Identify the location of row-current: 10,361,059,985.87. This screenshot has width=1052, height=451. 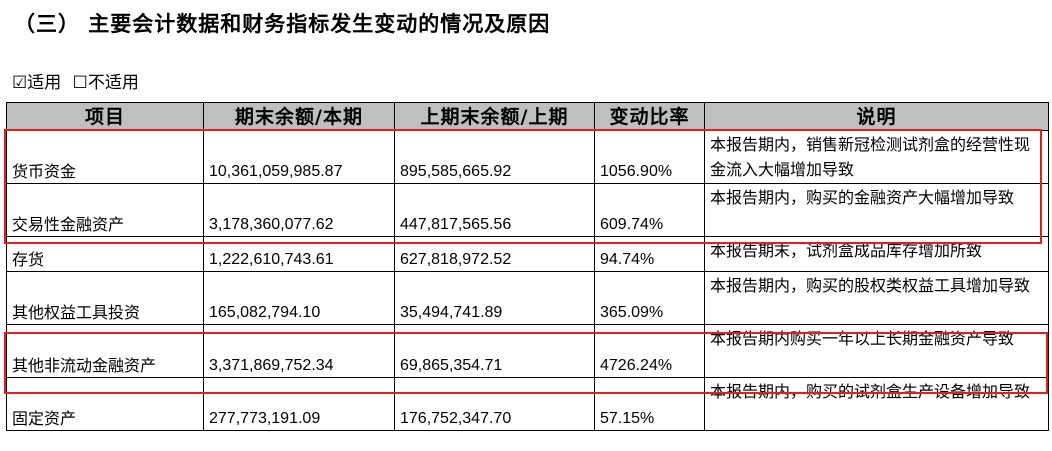
(299, 157).